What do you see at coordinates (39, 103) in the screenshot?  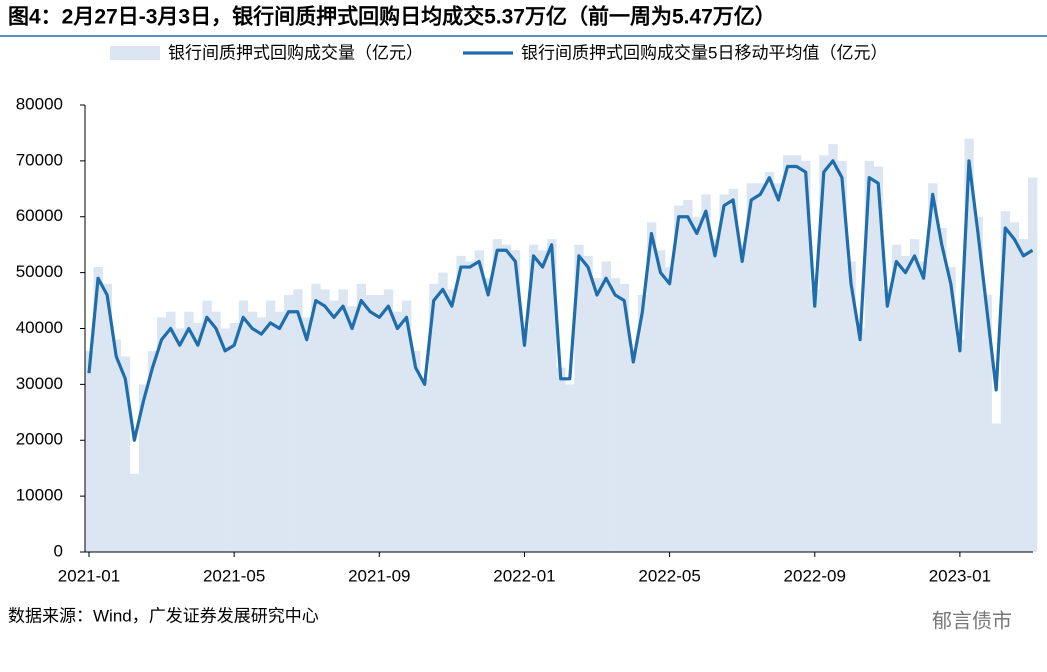 I see `y-tick-label: 80000` at bounding box center [39, 103].